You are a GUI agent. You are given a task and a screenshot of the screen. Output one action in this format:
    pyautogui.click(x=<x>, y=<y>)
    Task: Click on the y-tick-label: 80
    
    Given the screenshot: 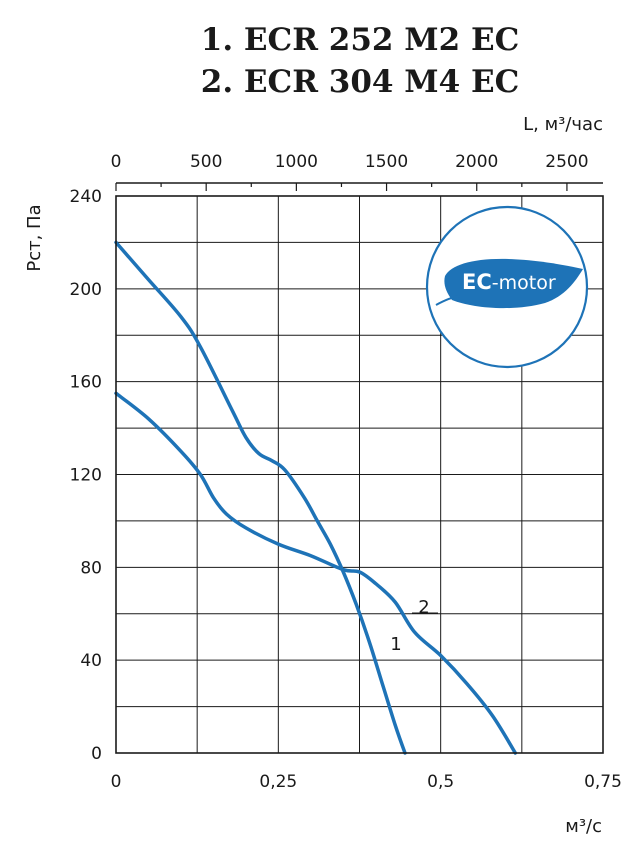 What is the action you would take?
    pyautogui.click(x=91, y=568)
    